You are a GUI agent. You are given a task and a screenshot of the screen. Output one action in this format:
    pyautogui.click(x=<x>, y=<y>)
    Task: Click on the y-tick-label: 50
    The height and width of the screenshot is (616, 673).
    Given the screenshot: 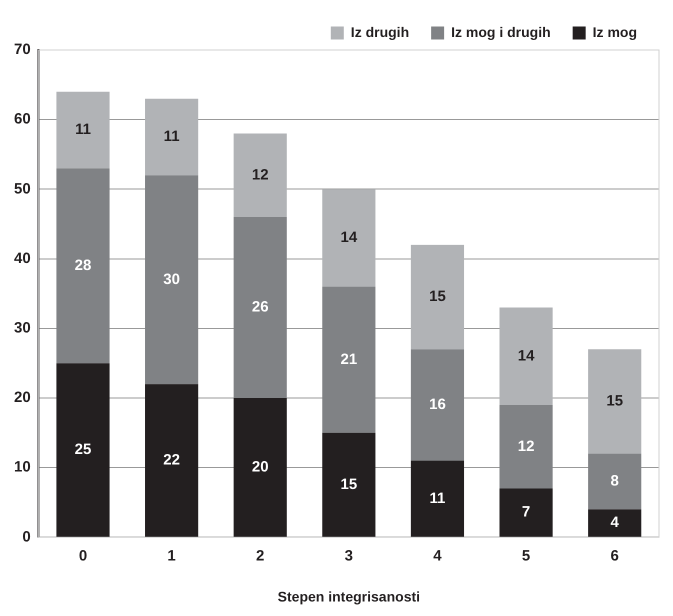 What is the action you would take?
    pyautogui.click(x=22, y=189)
    